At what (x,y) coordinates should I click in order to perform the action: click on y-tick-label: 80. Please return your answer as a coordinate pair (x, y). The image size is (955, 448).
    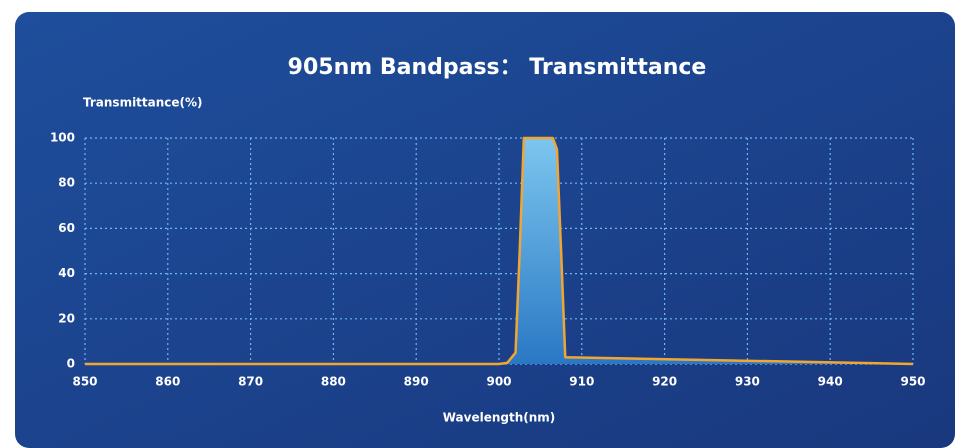
    Looking at the image, I should click on (66, 183).